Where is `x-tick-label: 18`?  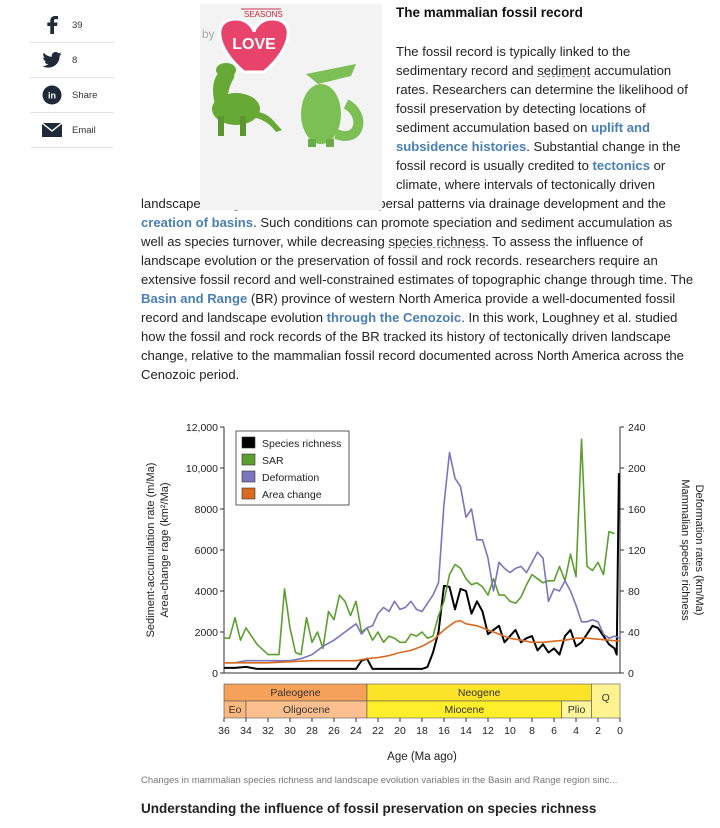 x-tick-label: 18 is located at coordinates (422, 731).